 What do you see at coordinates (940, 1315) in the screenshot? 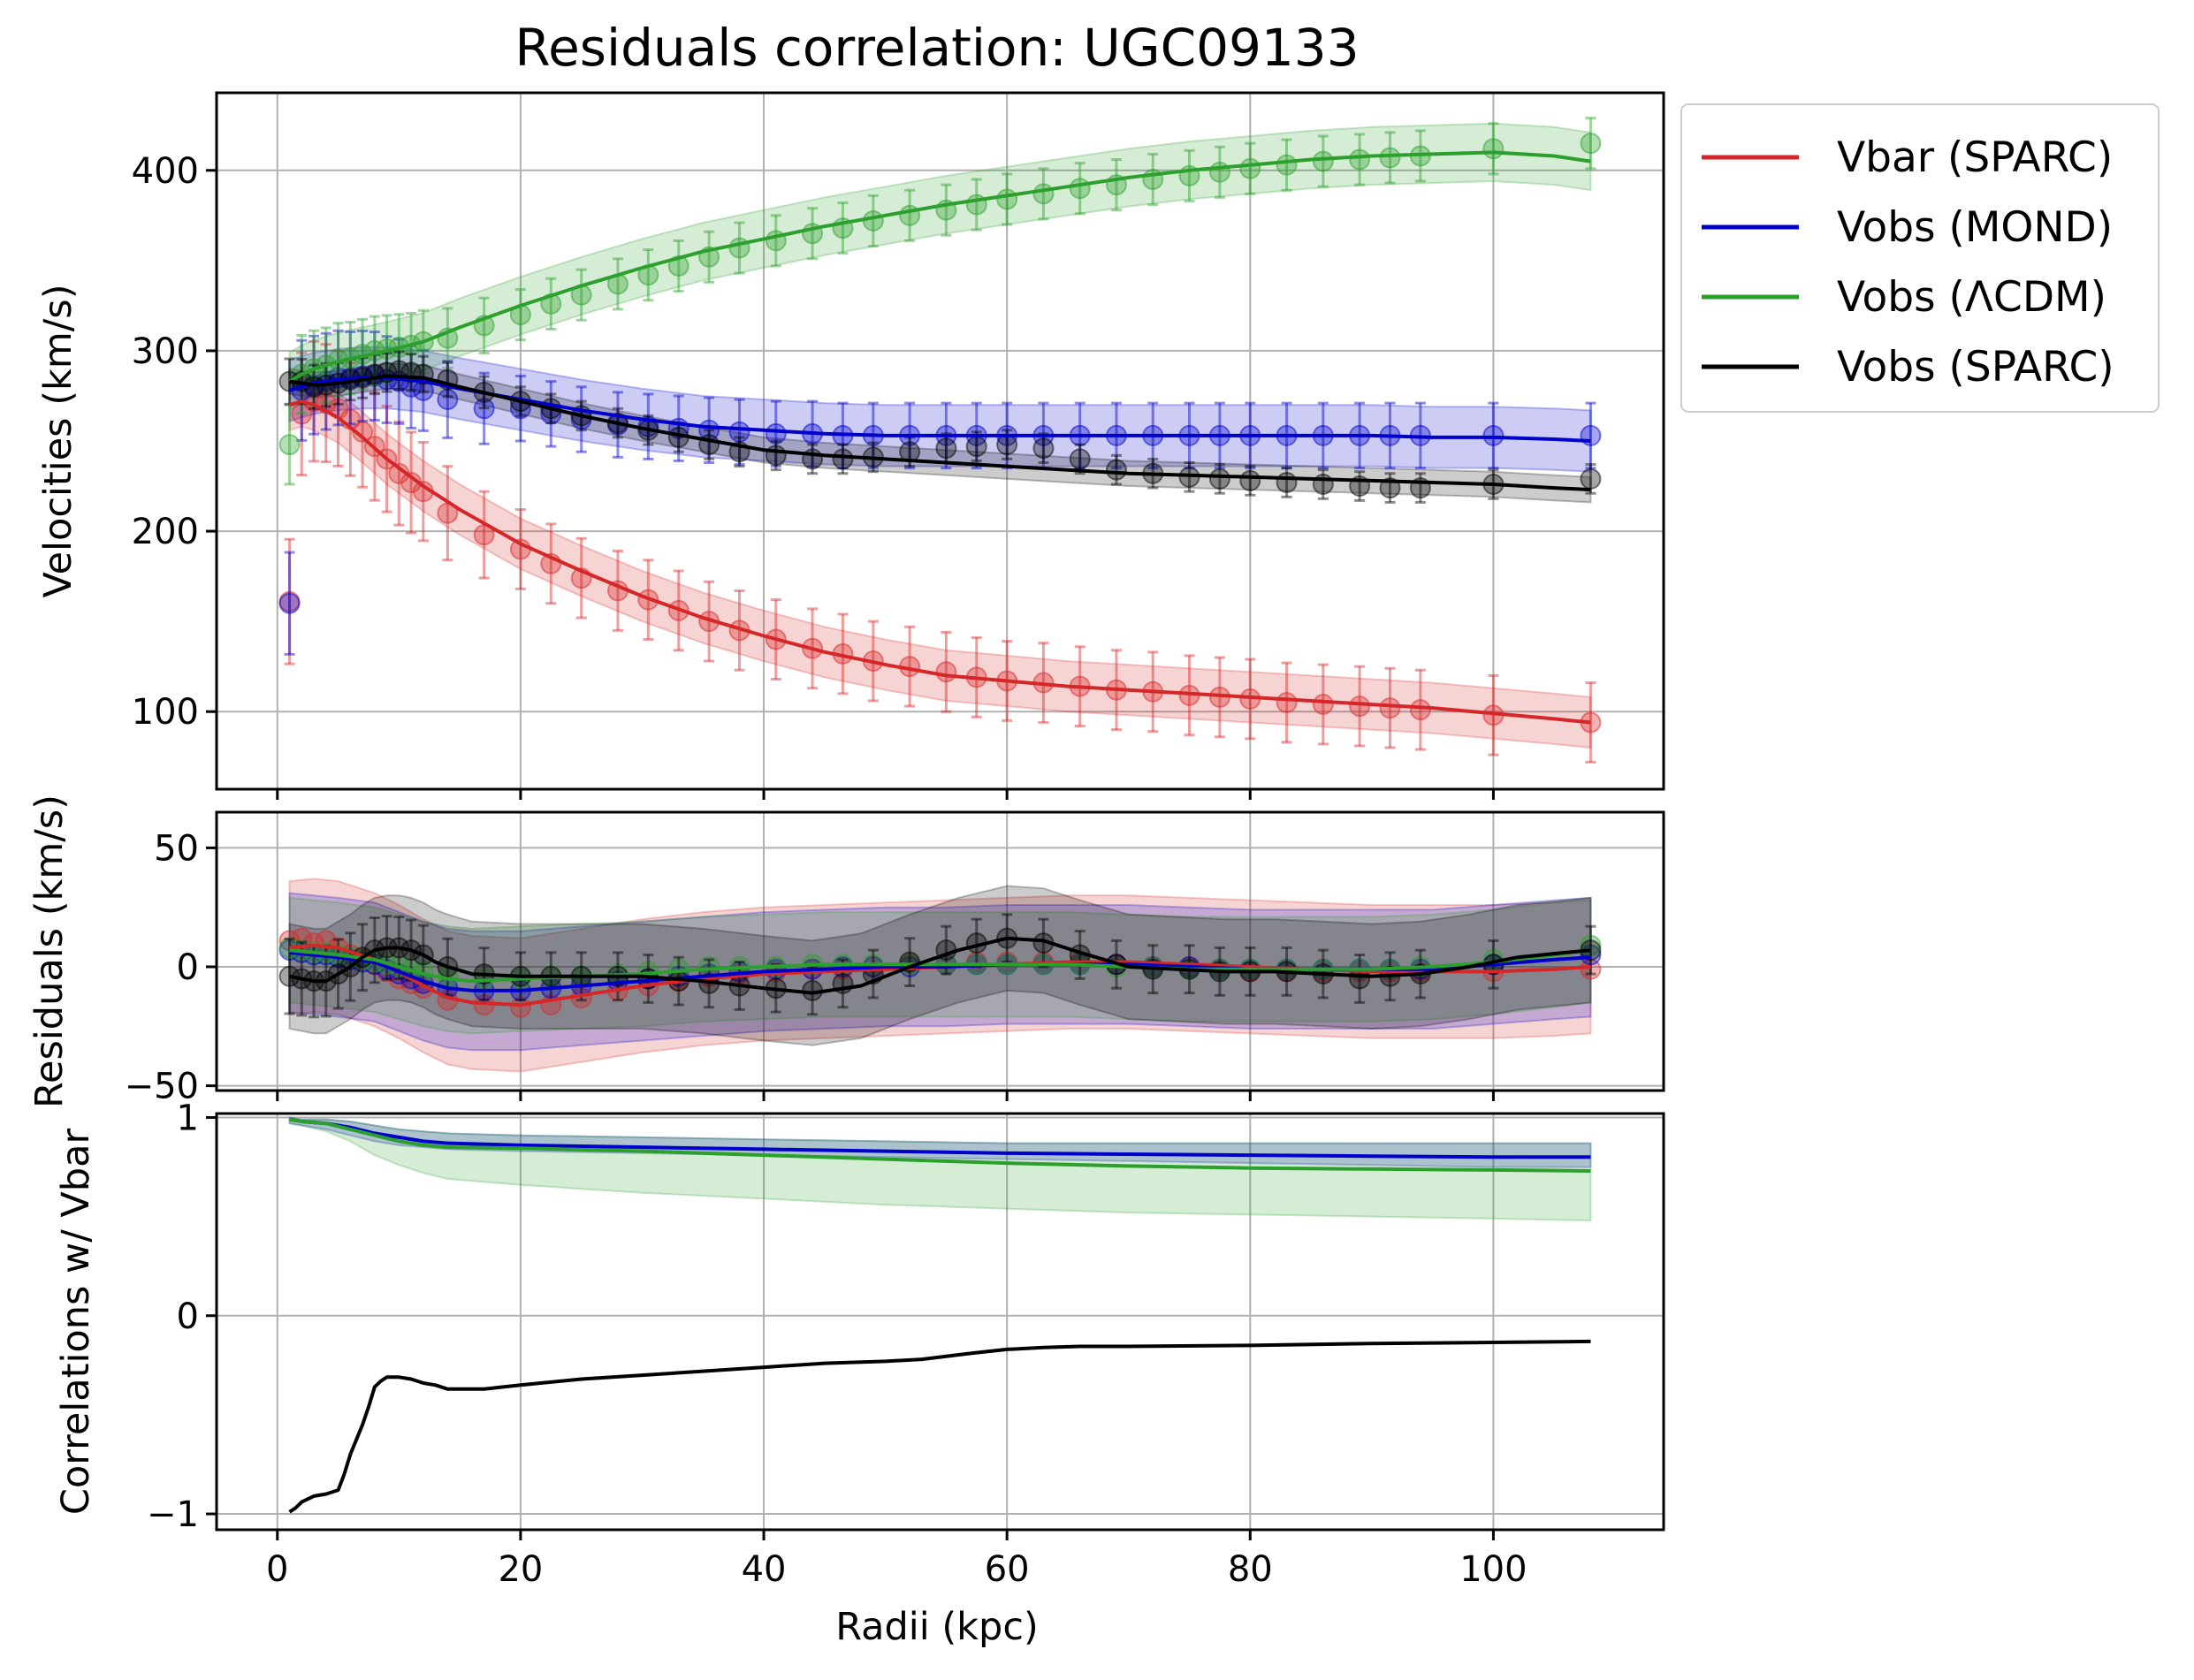
I see `plot-area-correlations` at bounding box center [940, 1315].